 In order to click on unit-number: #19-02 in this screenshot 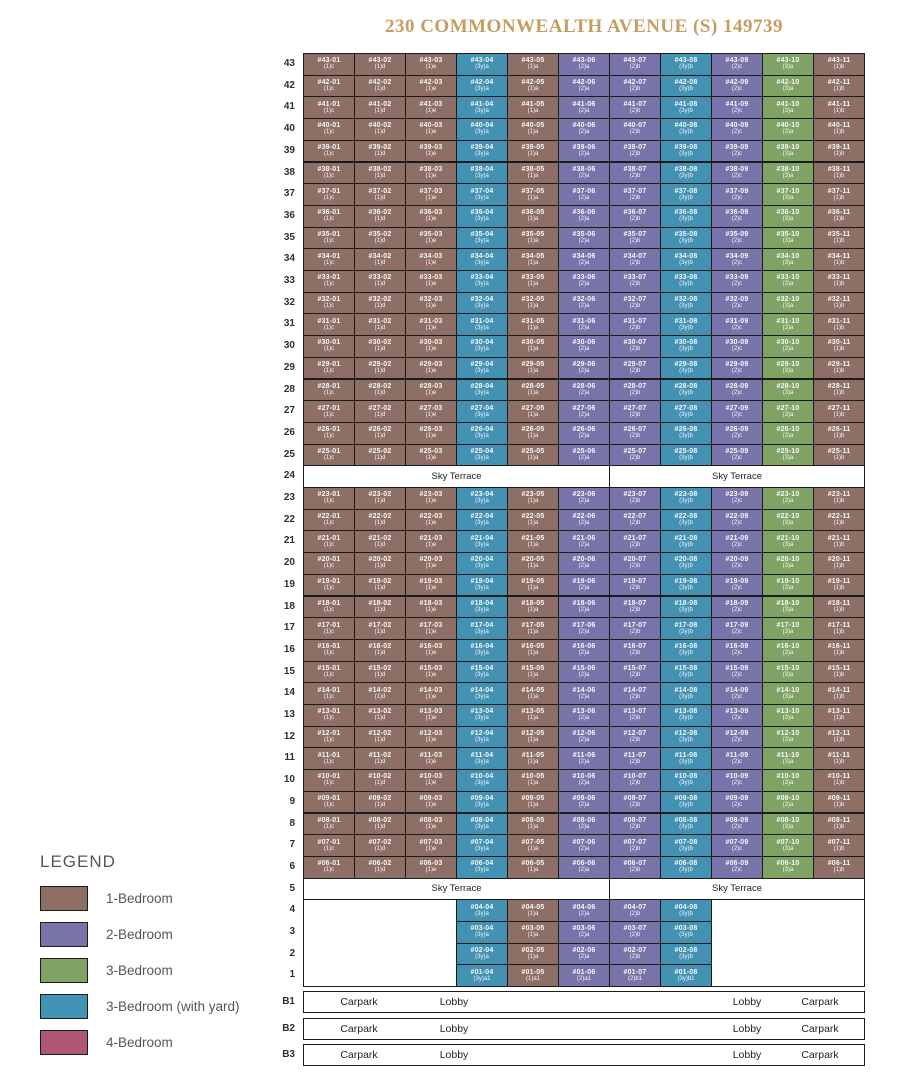, I will do `click(380, 582)`.